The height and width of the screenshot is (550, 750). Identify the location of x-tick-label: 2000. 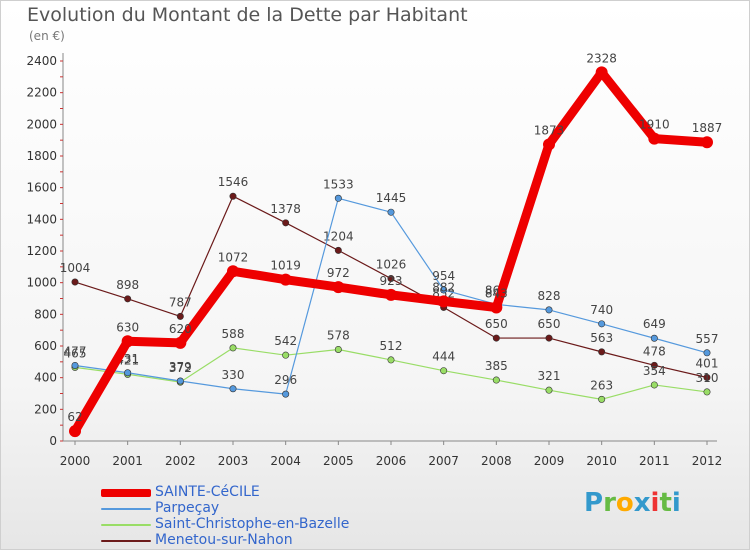
(75, 461).